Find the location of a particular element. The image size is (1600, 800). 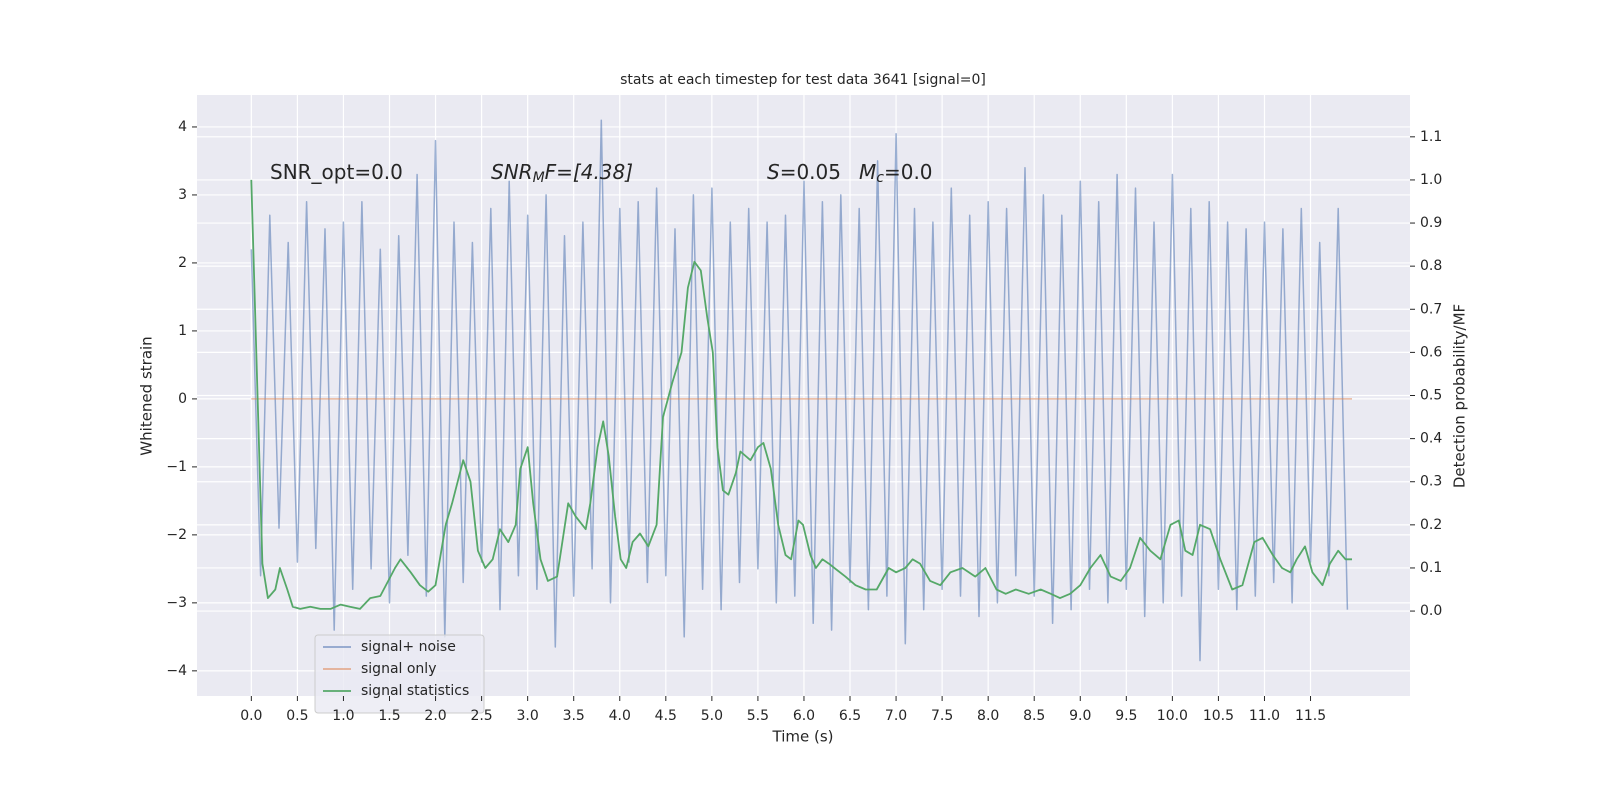

x-tick-label: 10.5 is located at coordinates (1218, 716).